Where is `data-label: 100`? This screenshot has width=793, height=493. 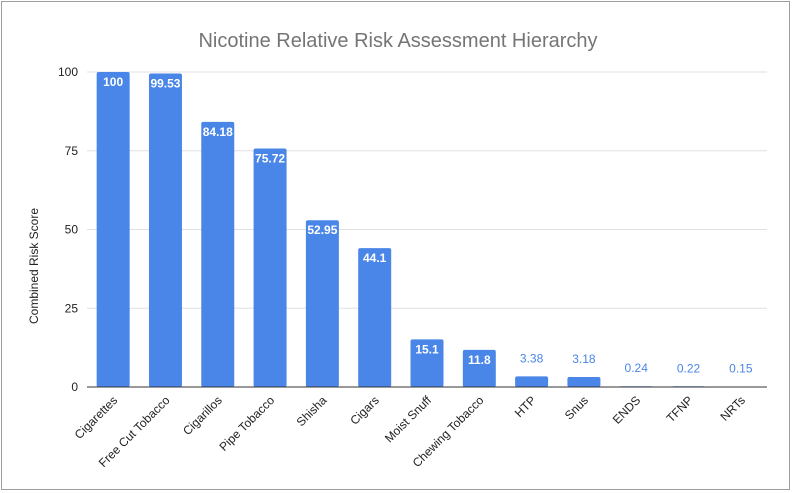 data-label: 100 is located at coordinates (113, 82).